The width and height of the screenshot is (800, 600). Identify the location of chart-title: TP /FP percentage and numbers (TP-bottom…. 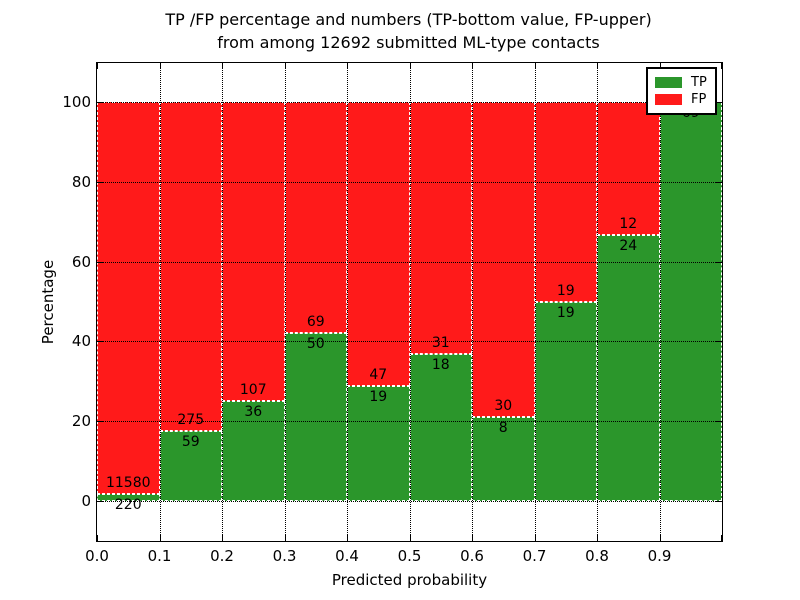
(408, 31).